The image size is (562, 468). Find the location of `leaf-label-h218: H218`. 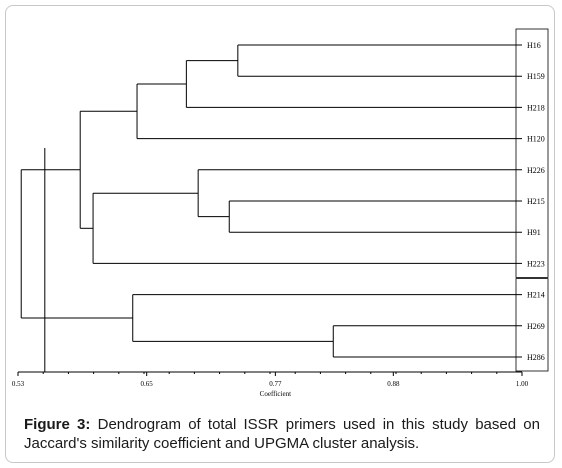

leaf-label-h218: H218 is located at coordinates (536, 107).